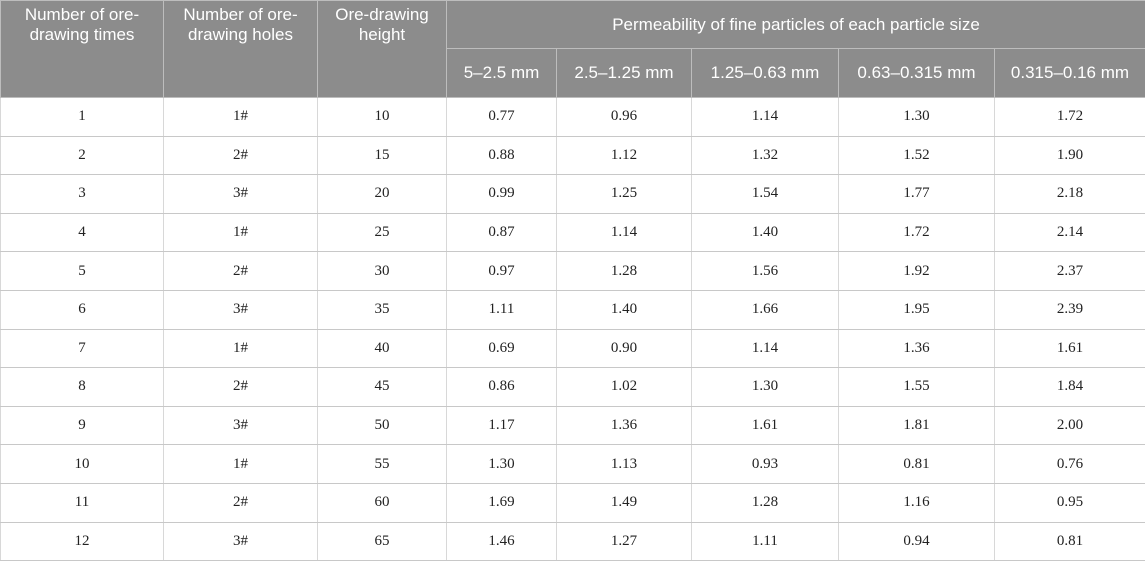 This screenshot has height=561, width=1145. What do you see at coordinates (382, 502) in the screenshot?
I see `cell-height: 60` at bounding box center [382, 502].